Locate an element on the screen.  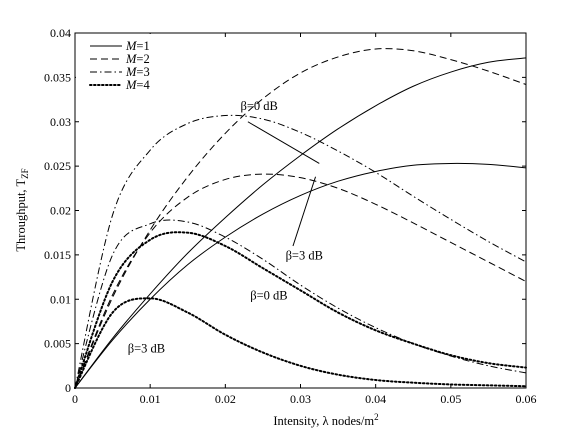
x-tick-label: 0.03 is located at coordinates (300, 399).